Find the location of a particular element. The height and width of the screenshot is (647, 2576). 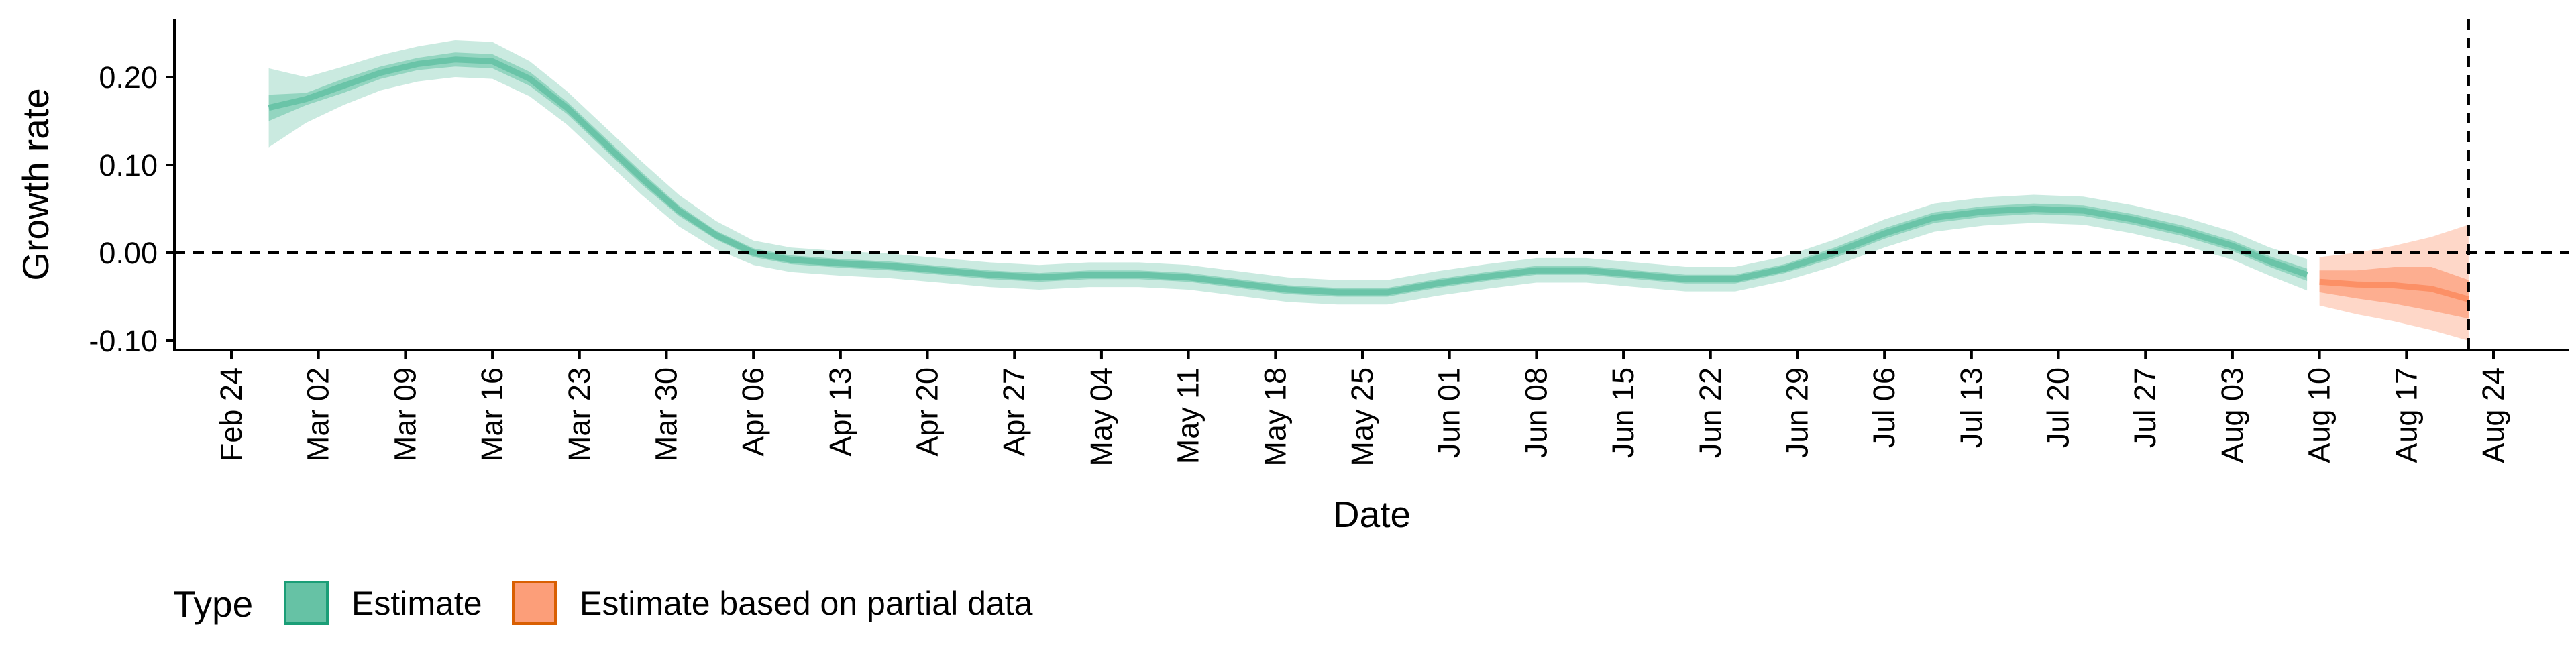

x-tick-label: Jul 20 is located at coordinates (2058, 407).